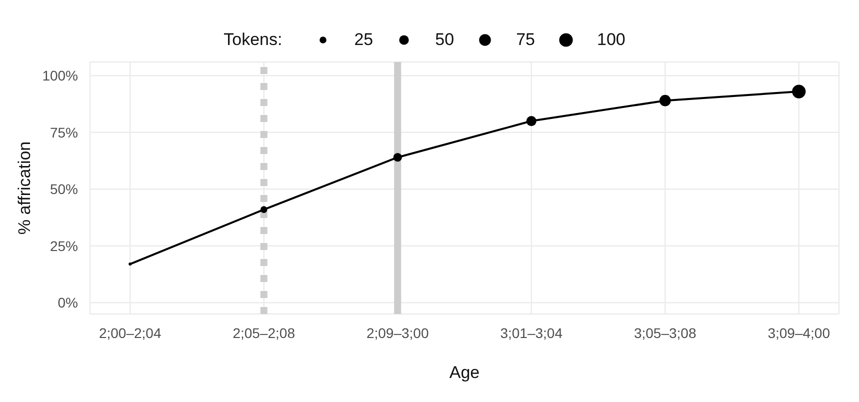 The height and width of the screenshot is (402, 859). Describe the element at coordinates (60, 76) in the screenshot. I see `y-tick-label: 100%` at that location.